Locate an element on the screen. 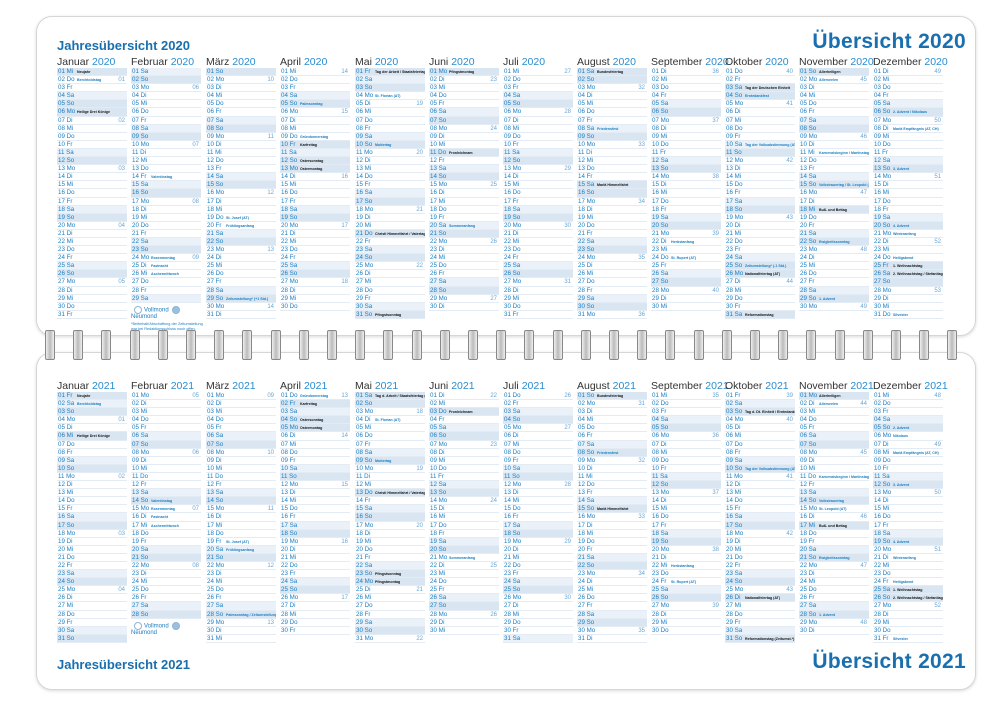  day-row: Valentinstag is located at coordinates (166, 501).